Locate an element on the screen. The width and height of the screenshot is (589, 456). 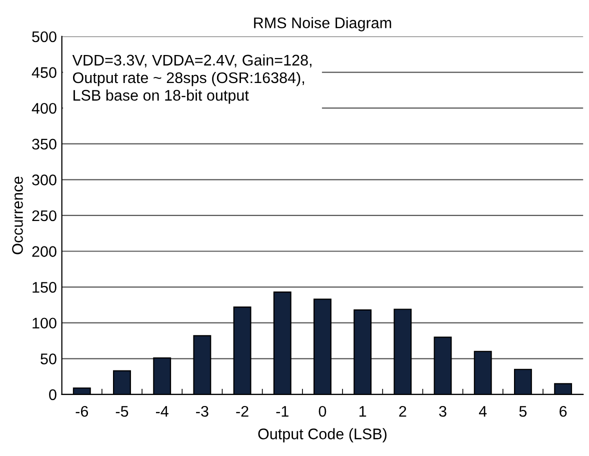
y-tick-label: 350 is located at coordinates (44, 144).